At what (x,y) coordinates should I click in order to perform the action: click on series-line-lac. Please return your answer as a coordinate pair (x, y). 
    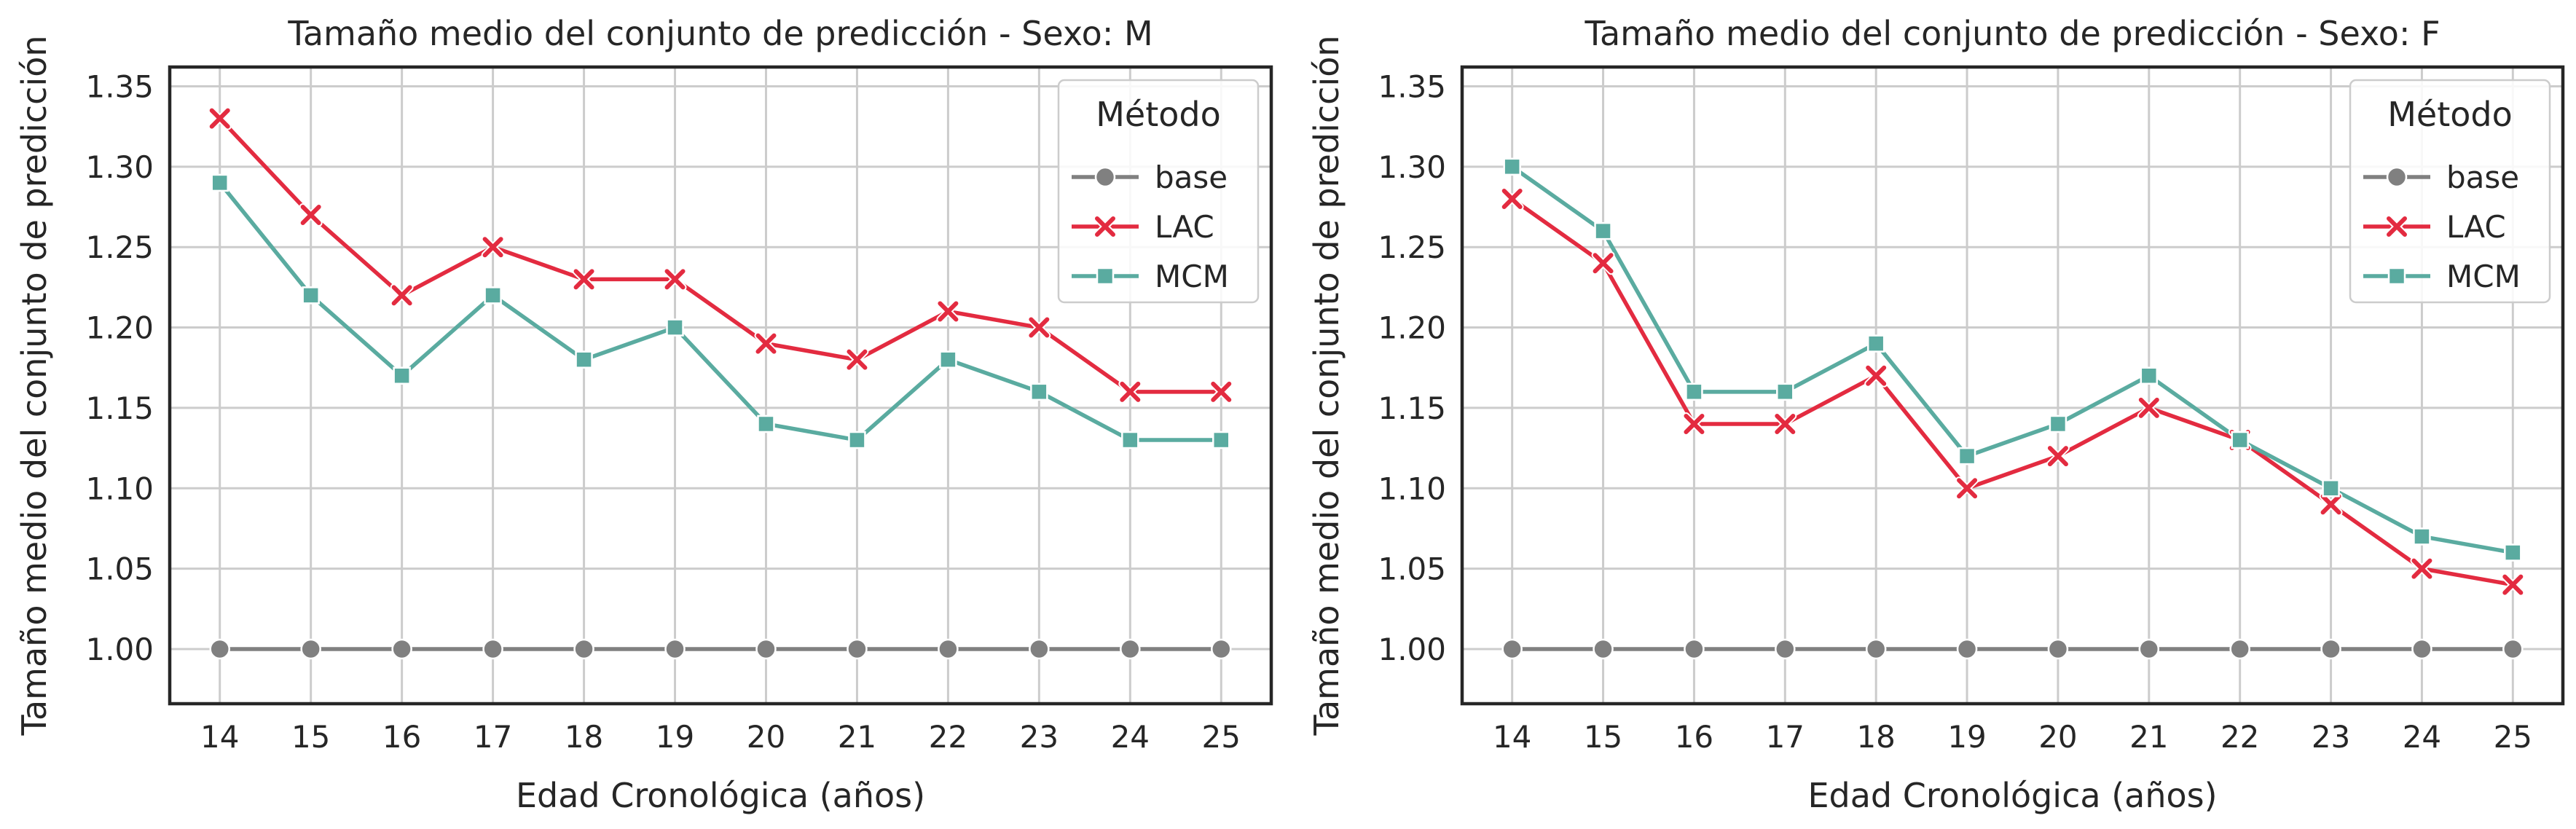
    Looking at the image, I should click on (720, 255).